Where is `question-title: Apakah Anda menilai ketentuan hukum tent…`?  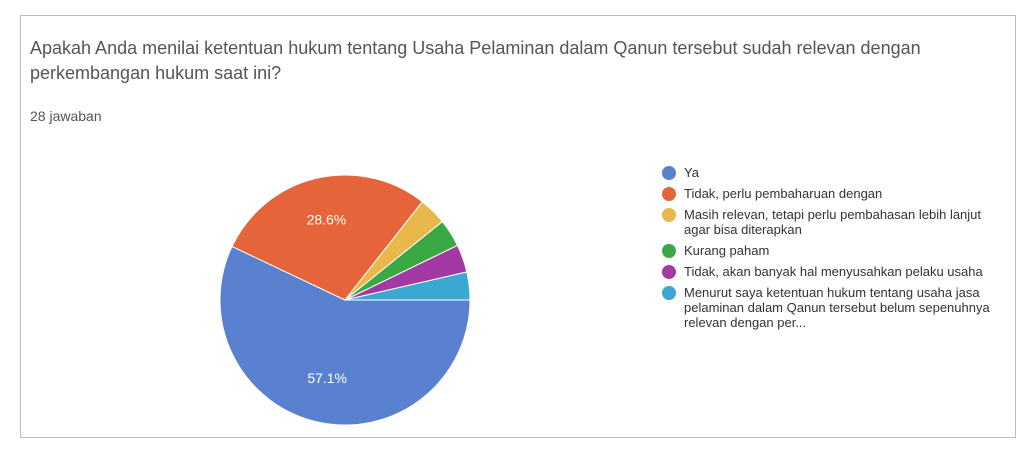 question-title: Apakah Anda menilai ketentuan hukum tent… is located at coordinates (475, 60).